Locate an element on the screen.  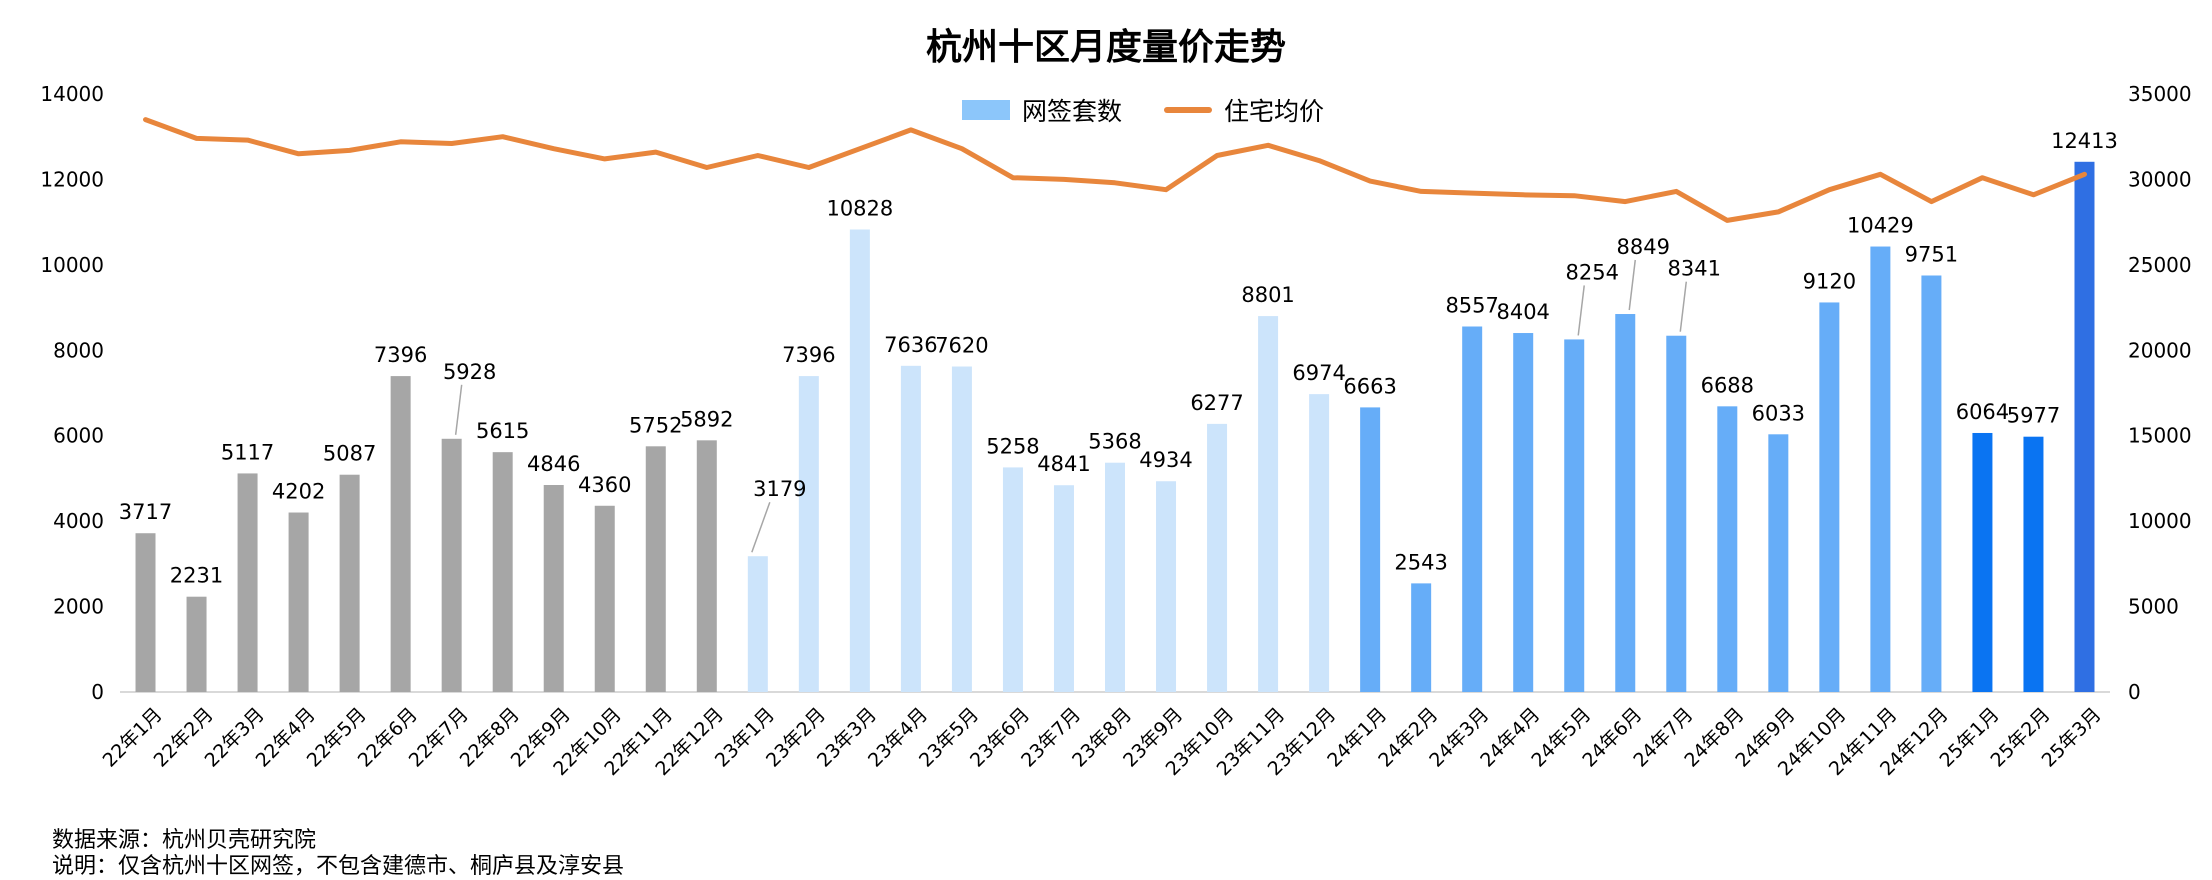
bar-data-label: 8404 is located at coordinates (1522, 312).